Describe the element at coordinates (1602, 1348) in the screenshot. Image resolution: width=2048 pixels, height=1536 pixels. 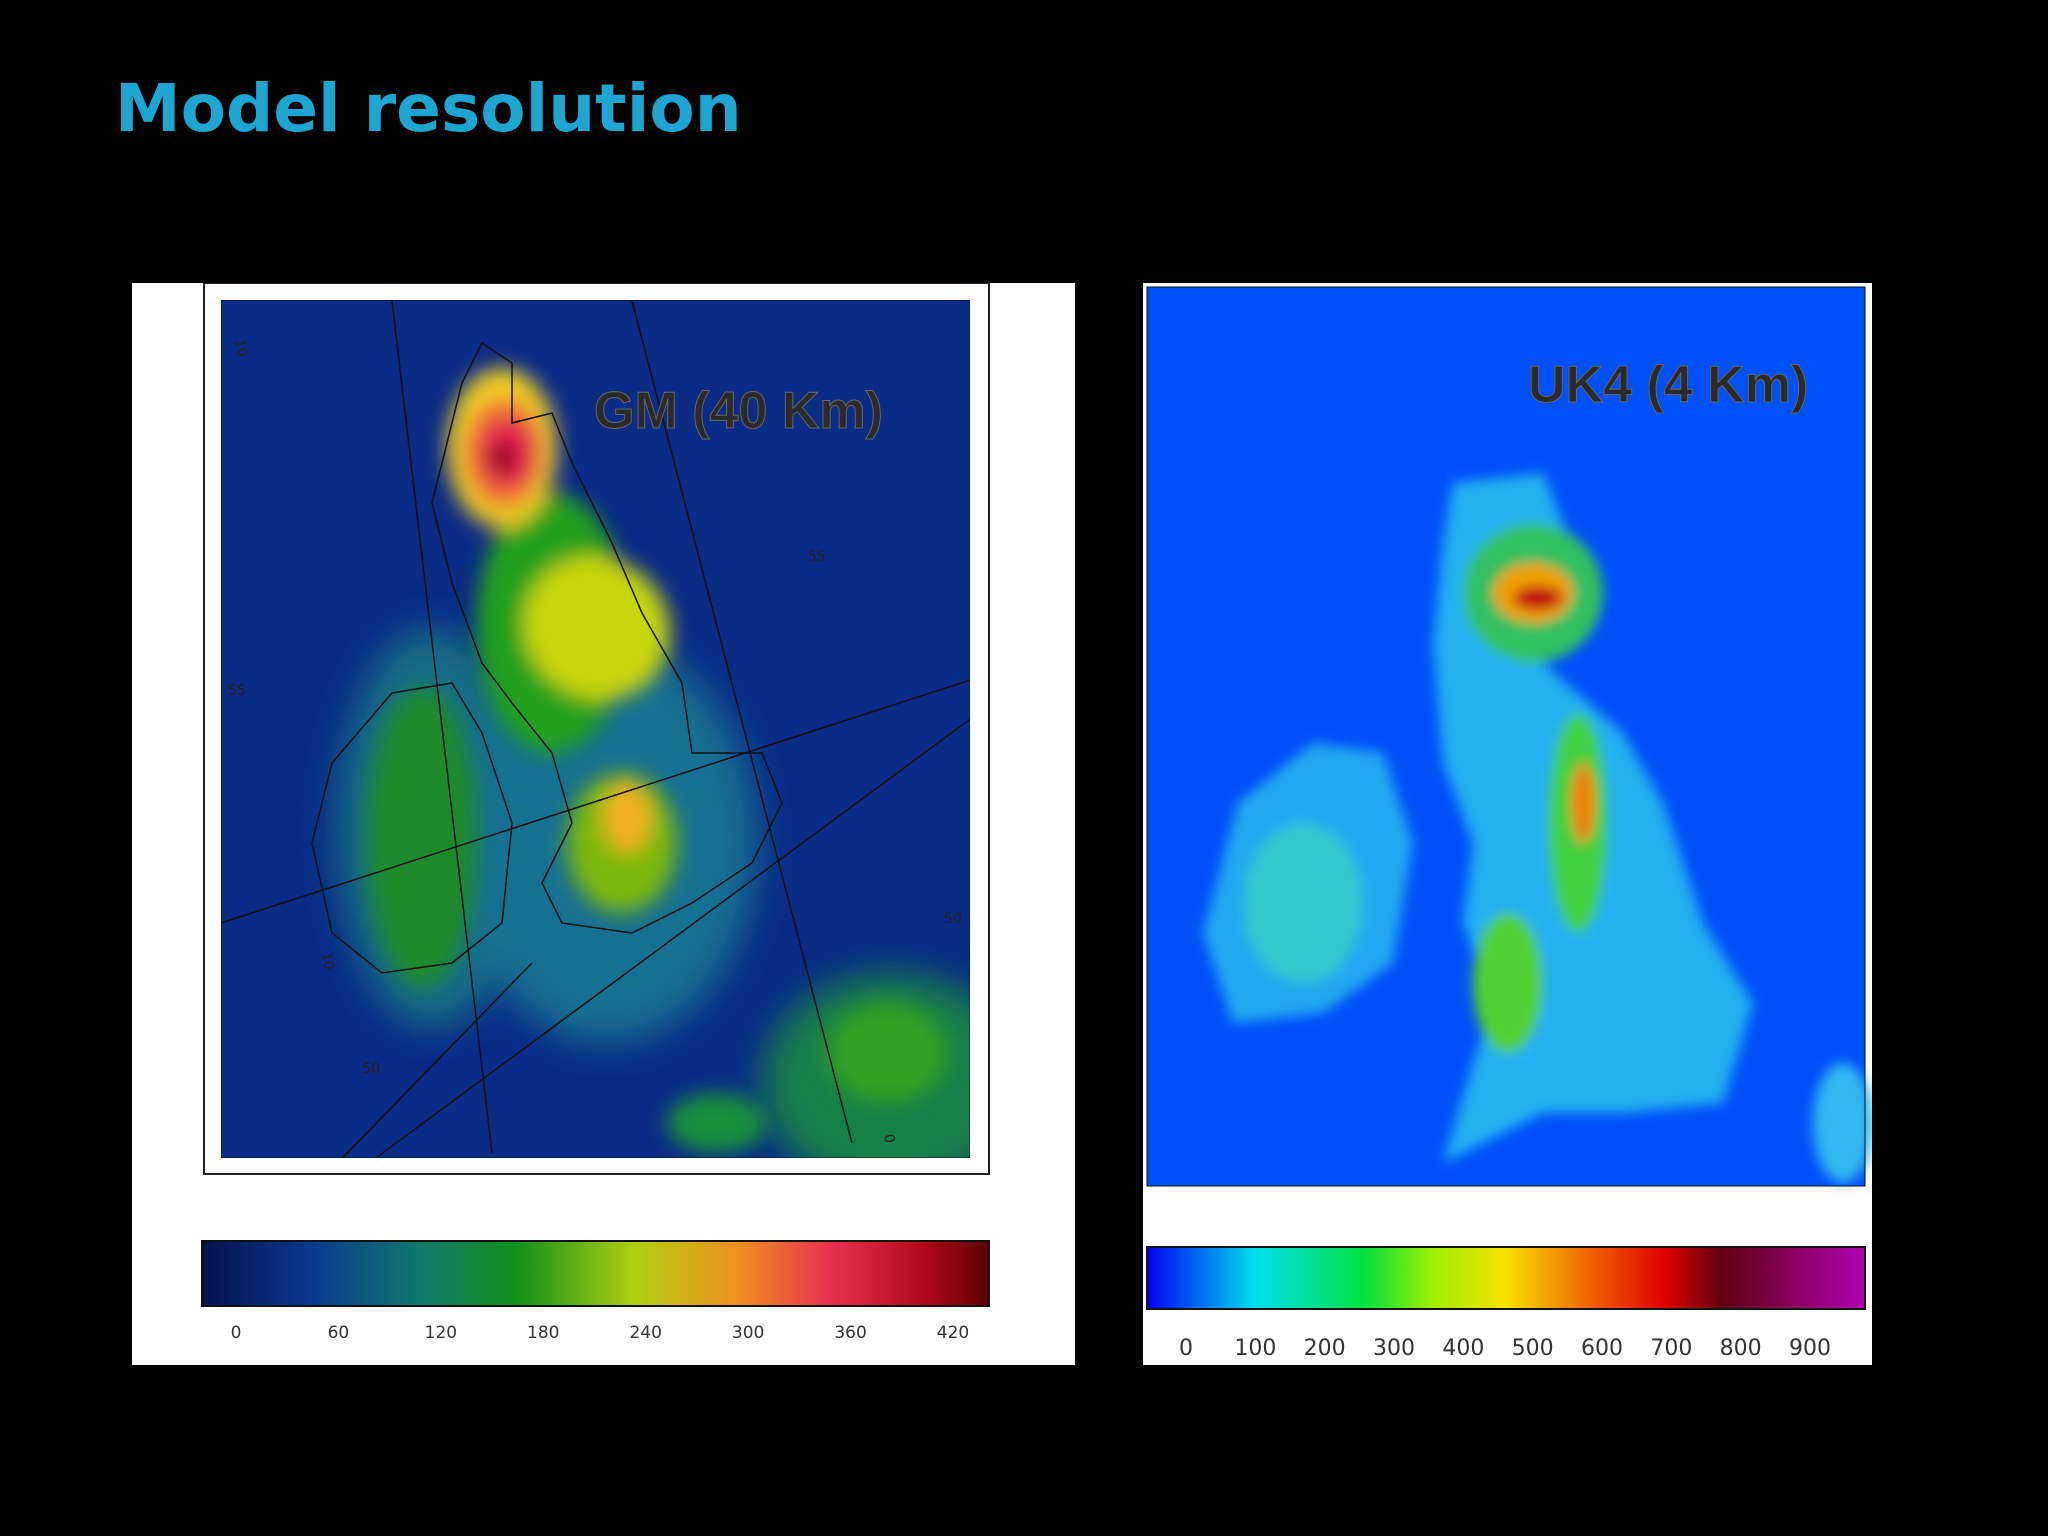
I see `colorbar-tick-label: 600` at that location.